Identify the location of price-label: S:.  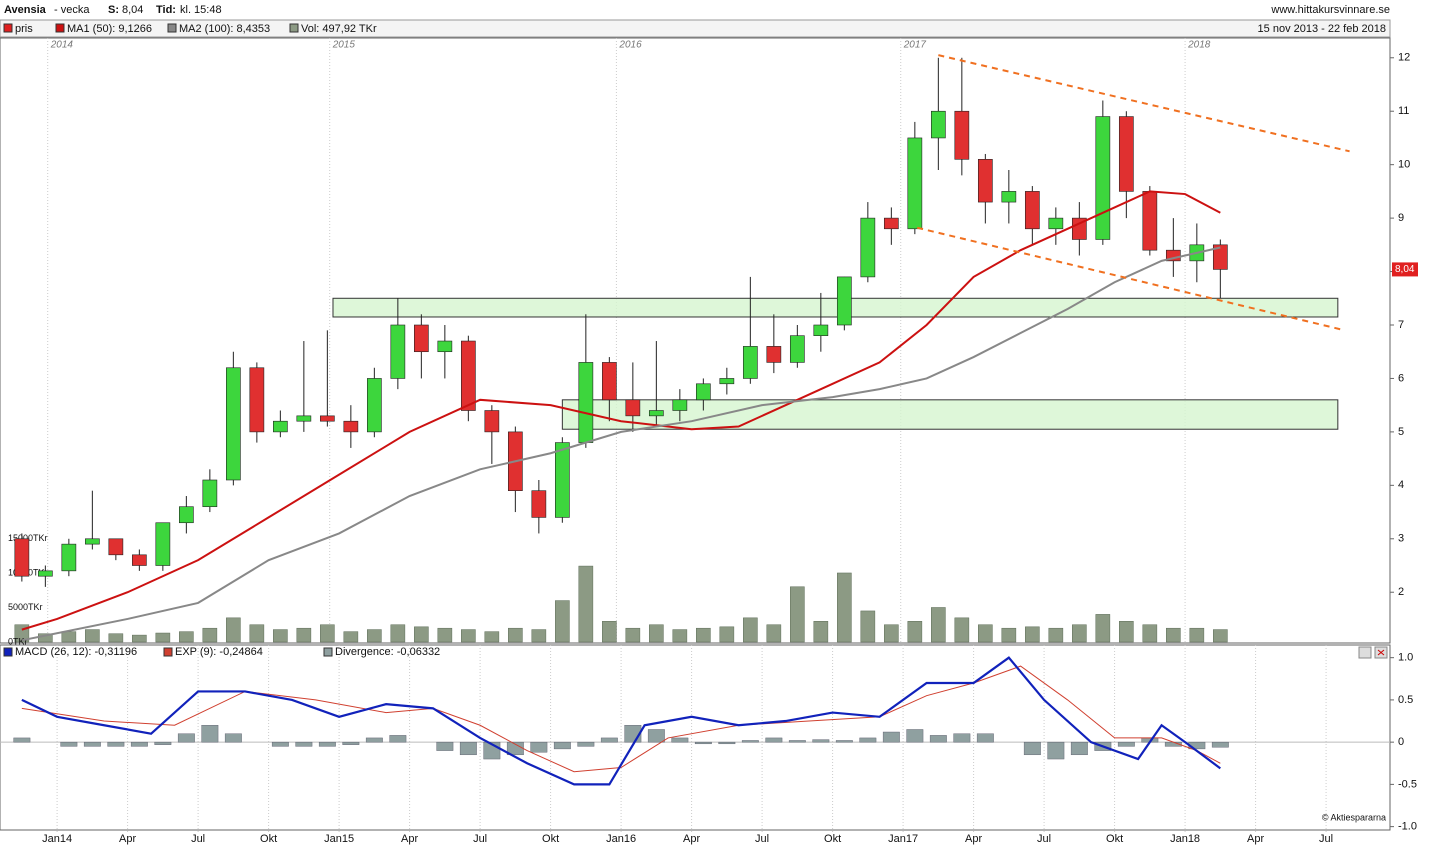
(113, 10).